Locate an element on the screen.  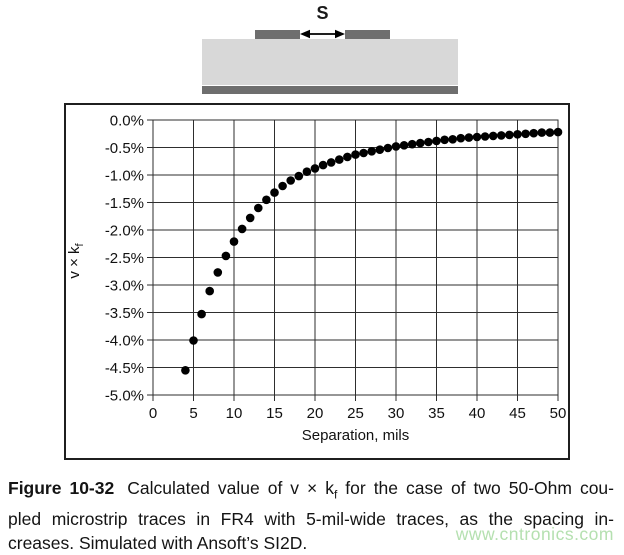
svg-text: 20 is located at coordinates (315, 413).